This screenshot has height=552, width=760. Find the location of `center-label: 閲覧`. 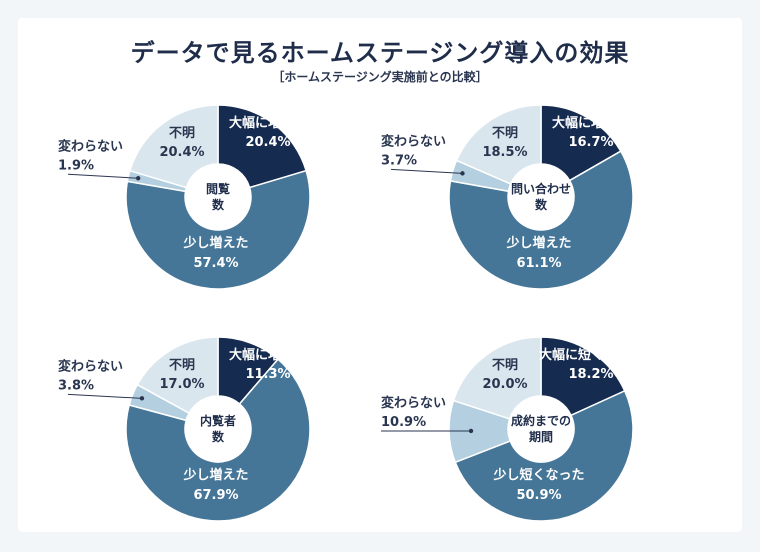

center-label: 閲覧 is located at coordinates (218, 188).